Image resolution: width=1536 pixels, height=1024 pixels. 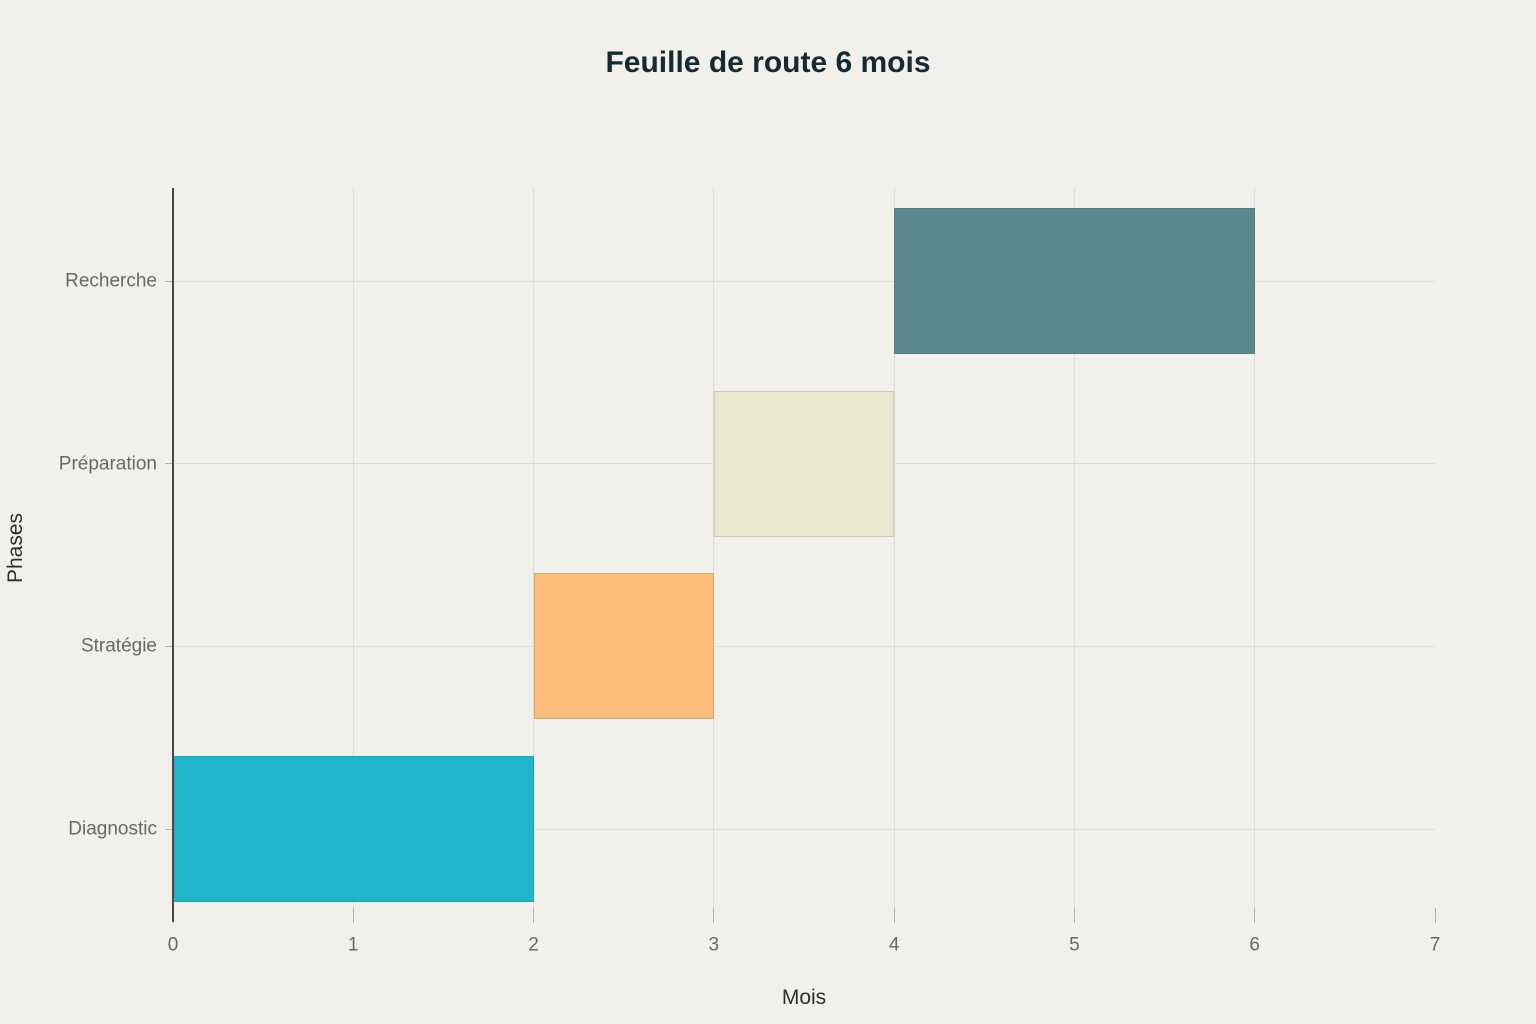 I want to click on x-tick-label: 7, so click(x=1435, y=945).